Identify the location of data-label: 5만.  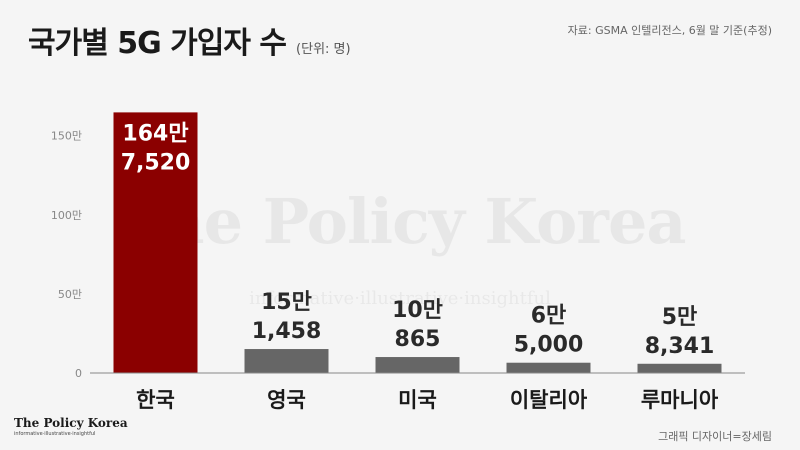
(680, 317).